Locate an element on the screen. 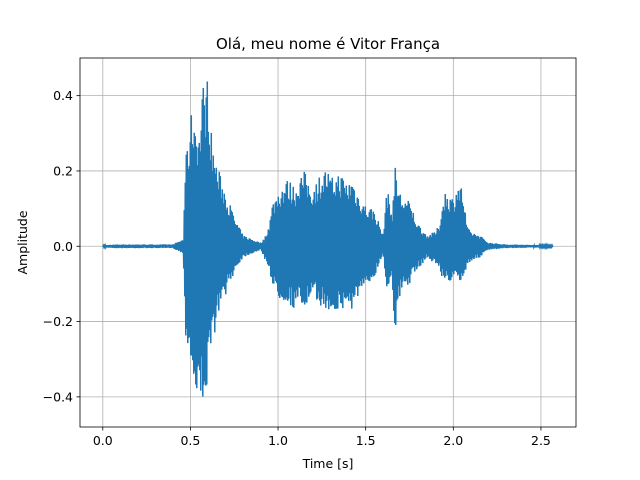  x-tick-label: 2.5 is located at coordinates (541, 440).